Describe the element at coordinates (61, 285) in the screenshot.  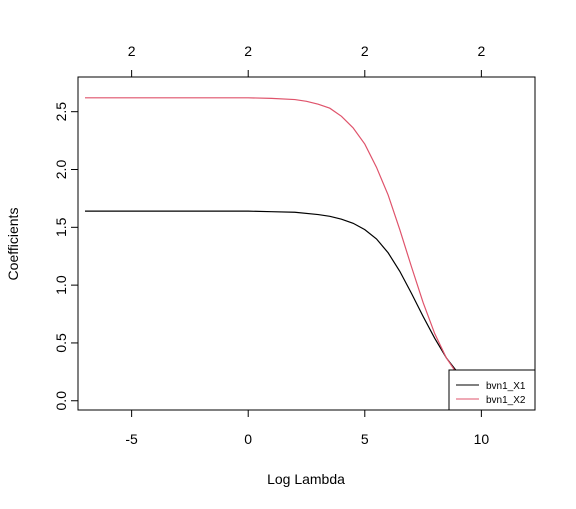
I see `y-tick-label: 1.0` at that location.